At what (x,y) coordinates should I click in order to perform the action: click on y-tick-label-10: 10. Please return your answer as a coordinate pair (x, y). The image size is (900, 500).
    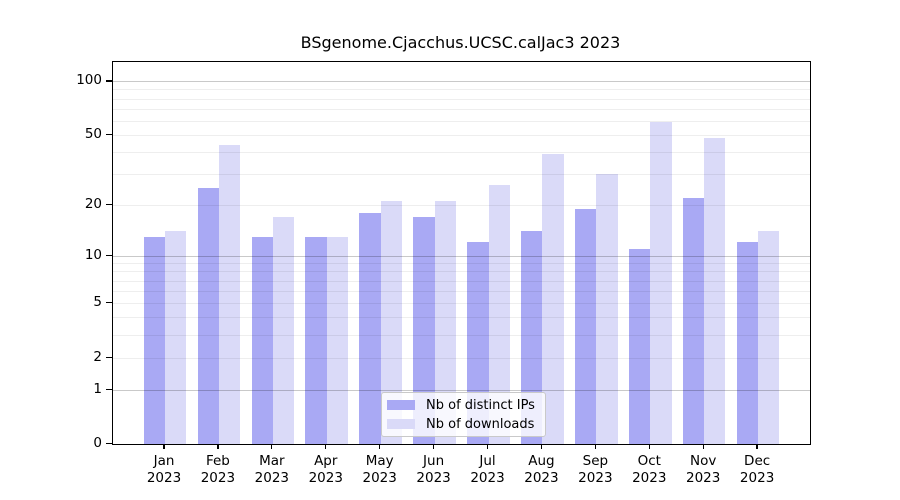
    Looking at the image, I should click on (93, 254).